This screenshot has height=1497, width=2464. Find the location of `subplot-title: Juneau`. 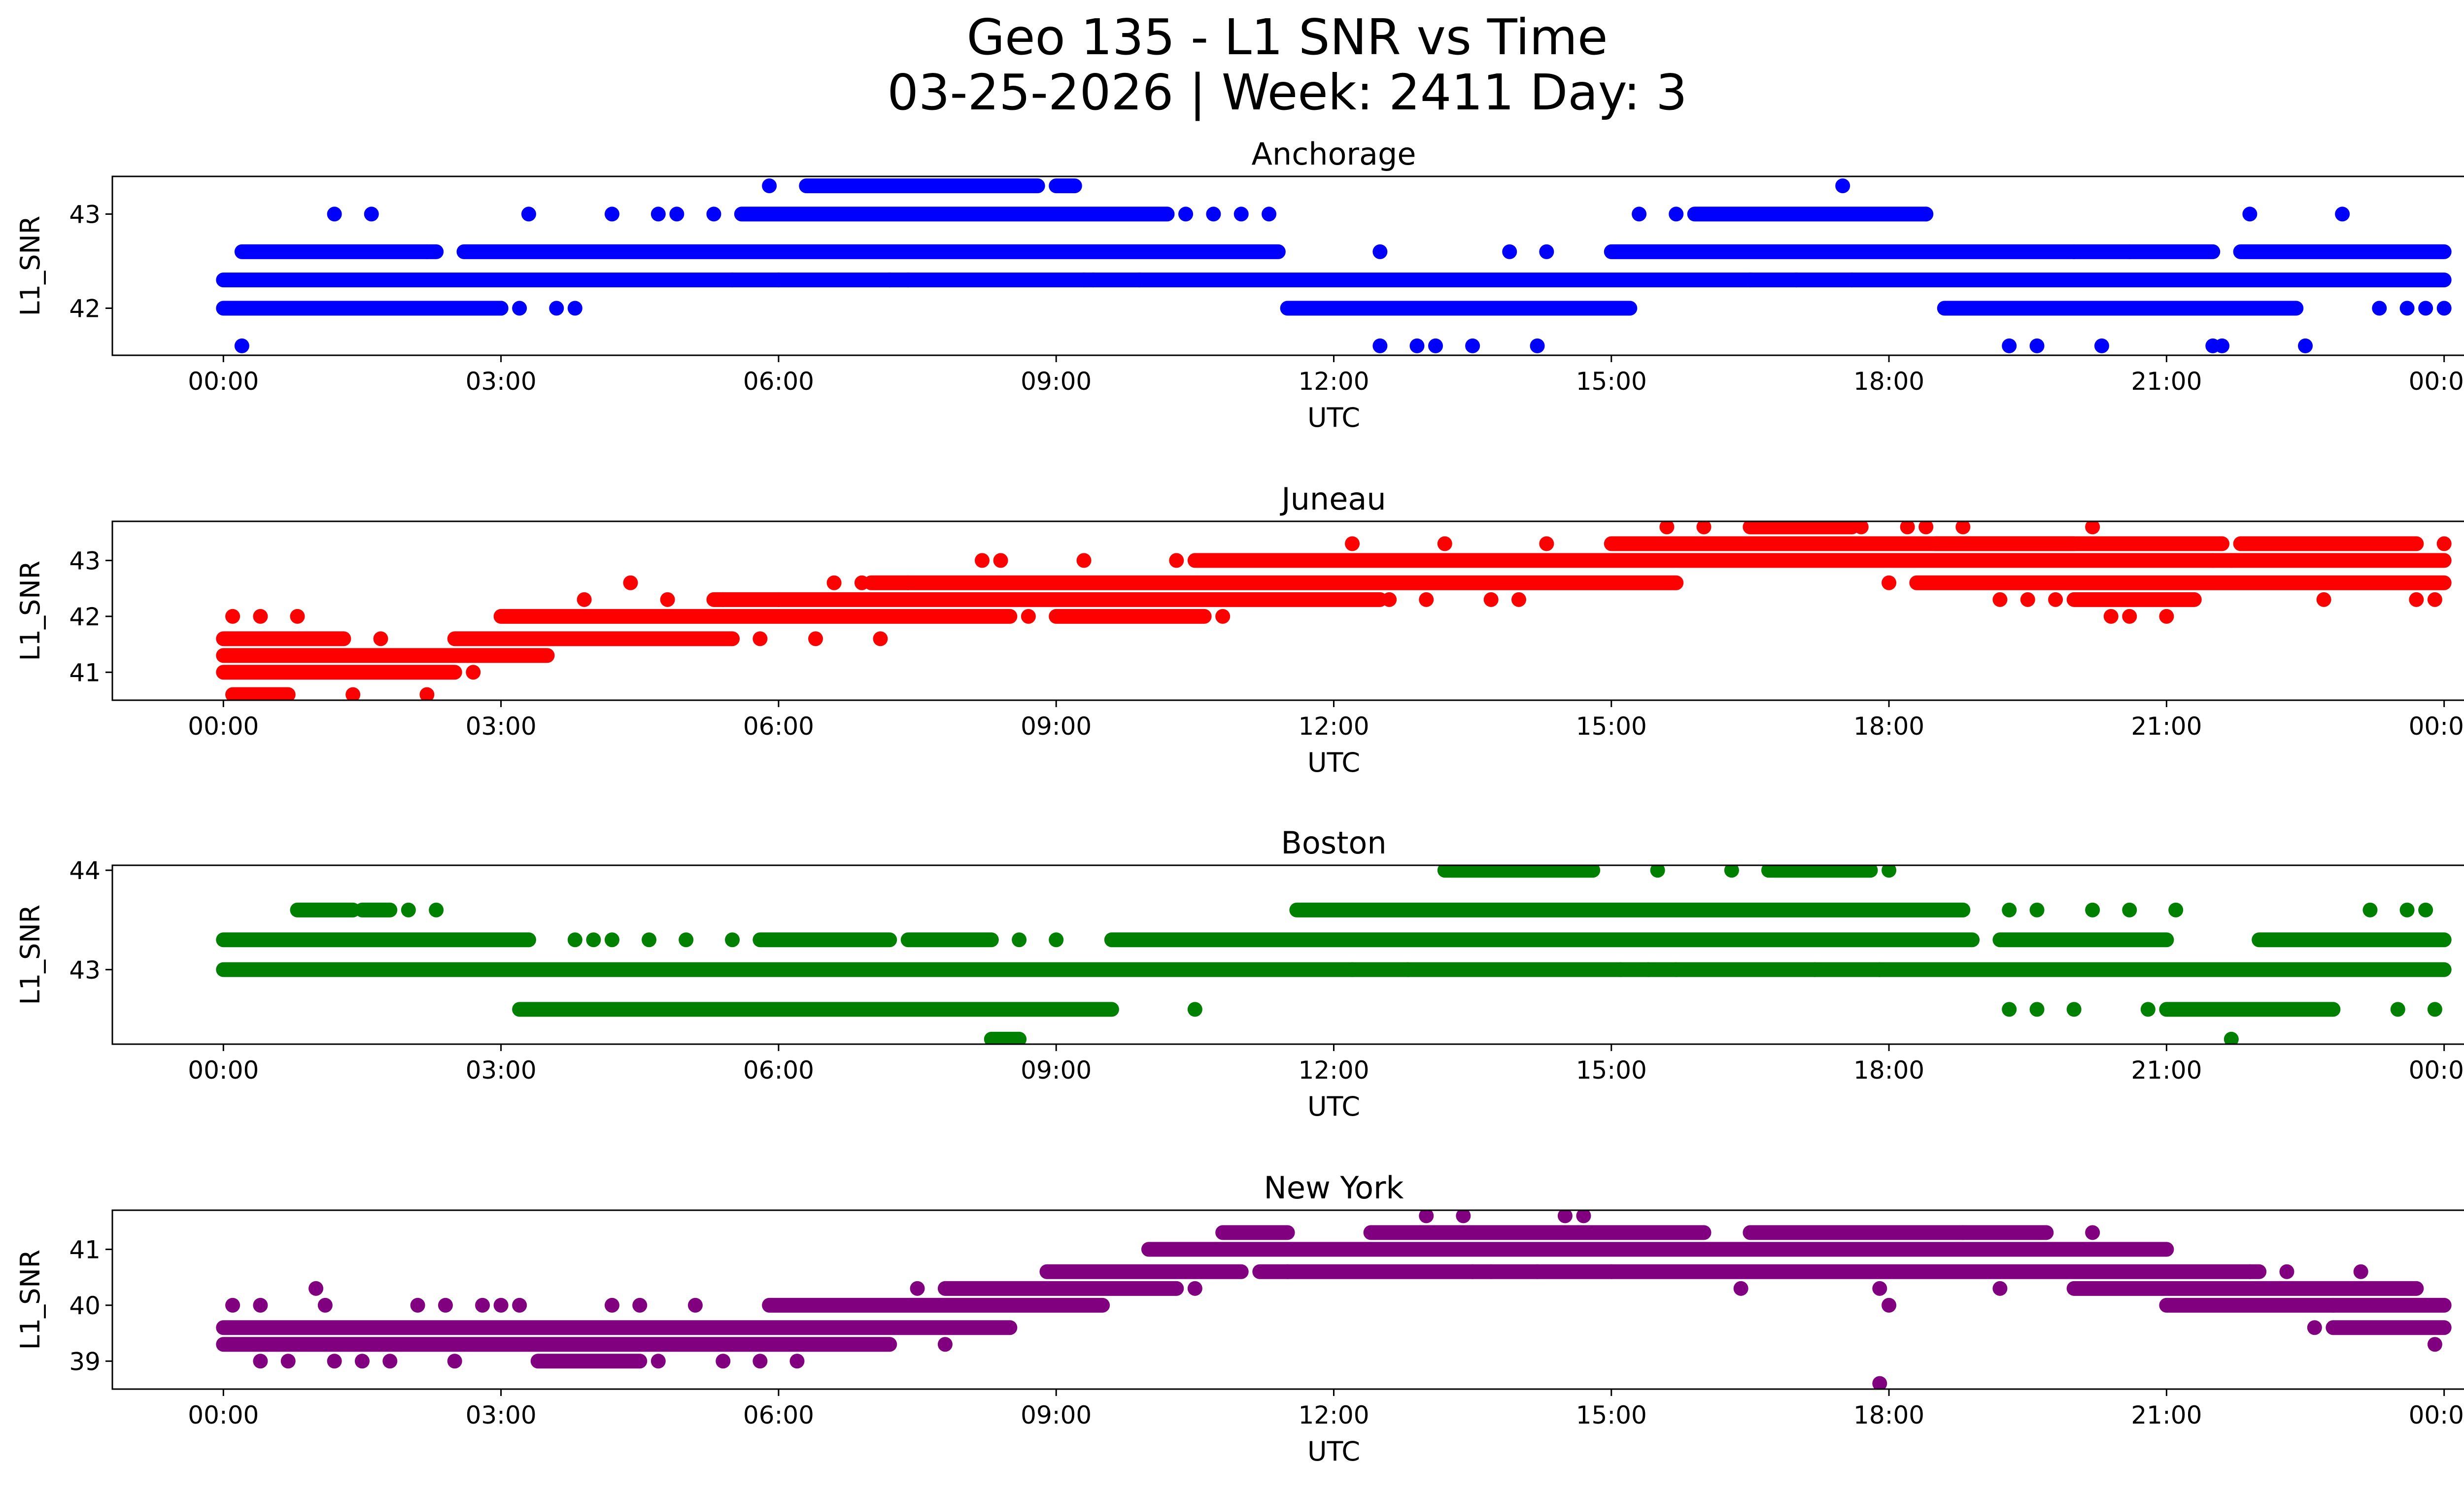

subplot-title: Juneau is located at coordinates (1332, 499).